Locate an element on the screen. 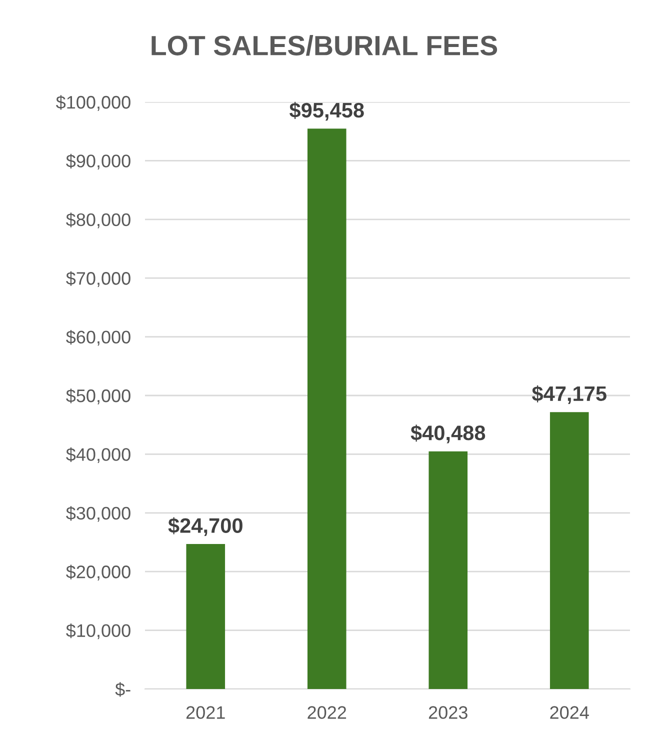  data-label: $95,458 is located at coordinates (327, 111).